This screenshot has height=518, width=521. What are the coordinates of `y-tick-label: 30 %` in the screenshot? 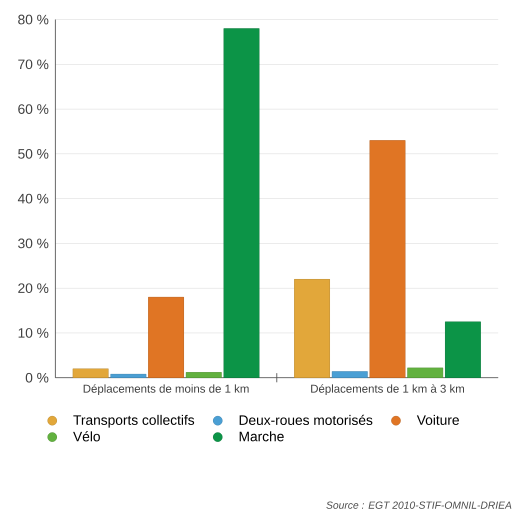 It's located at (33, 243).